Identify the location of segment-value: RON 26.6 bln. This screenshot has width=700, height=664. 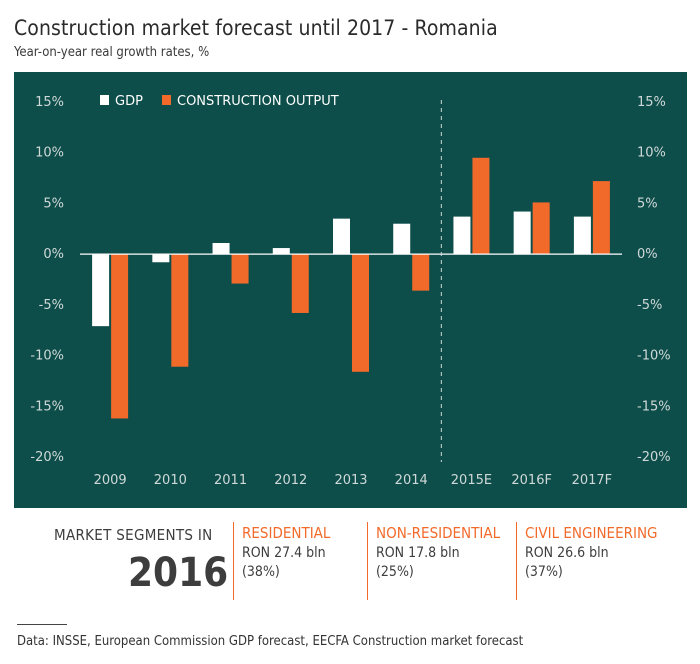
(567, 553).